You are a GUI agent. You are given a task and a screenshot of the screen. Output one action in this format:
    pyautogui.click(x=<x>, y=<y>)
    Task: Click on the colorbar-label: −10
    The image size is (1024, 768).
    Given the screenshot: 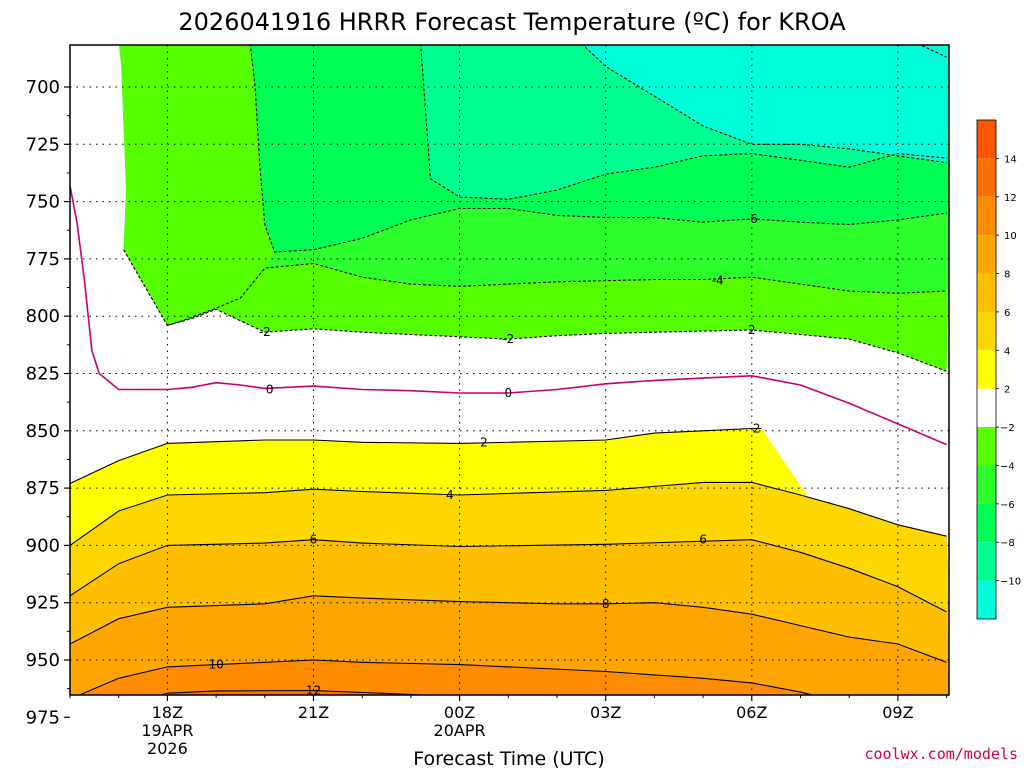 What is the action you would take?
    pyautogui.click(x=1010, y=582)
    